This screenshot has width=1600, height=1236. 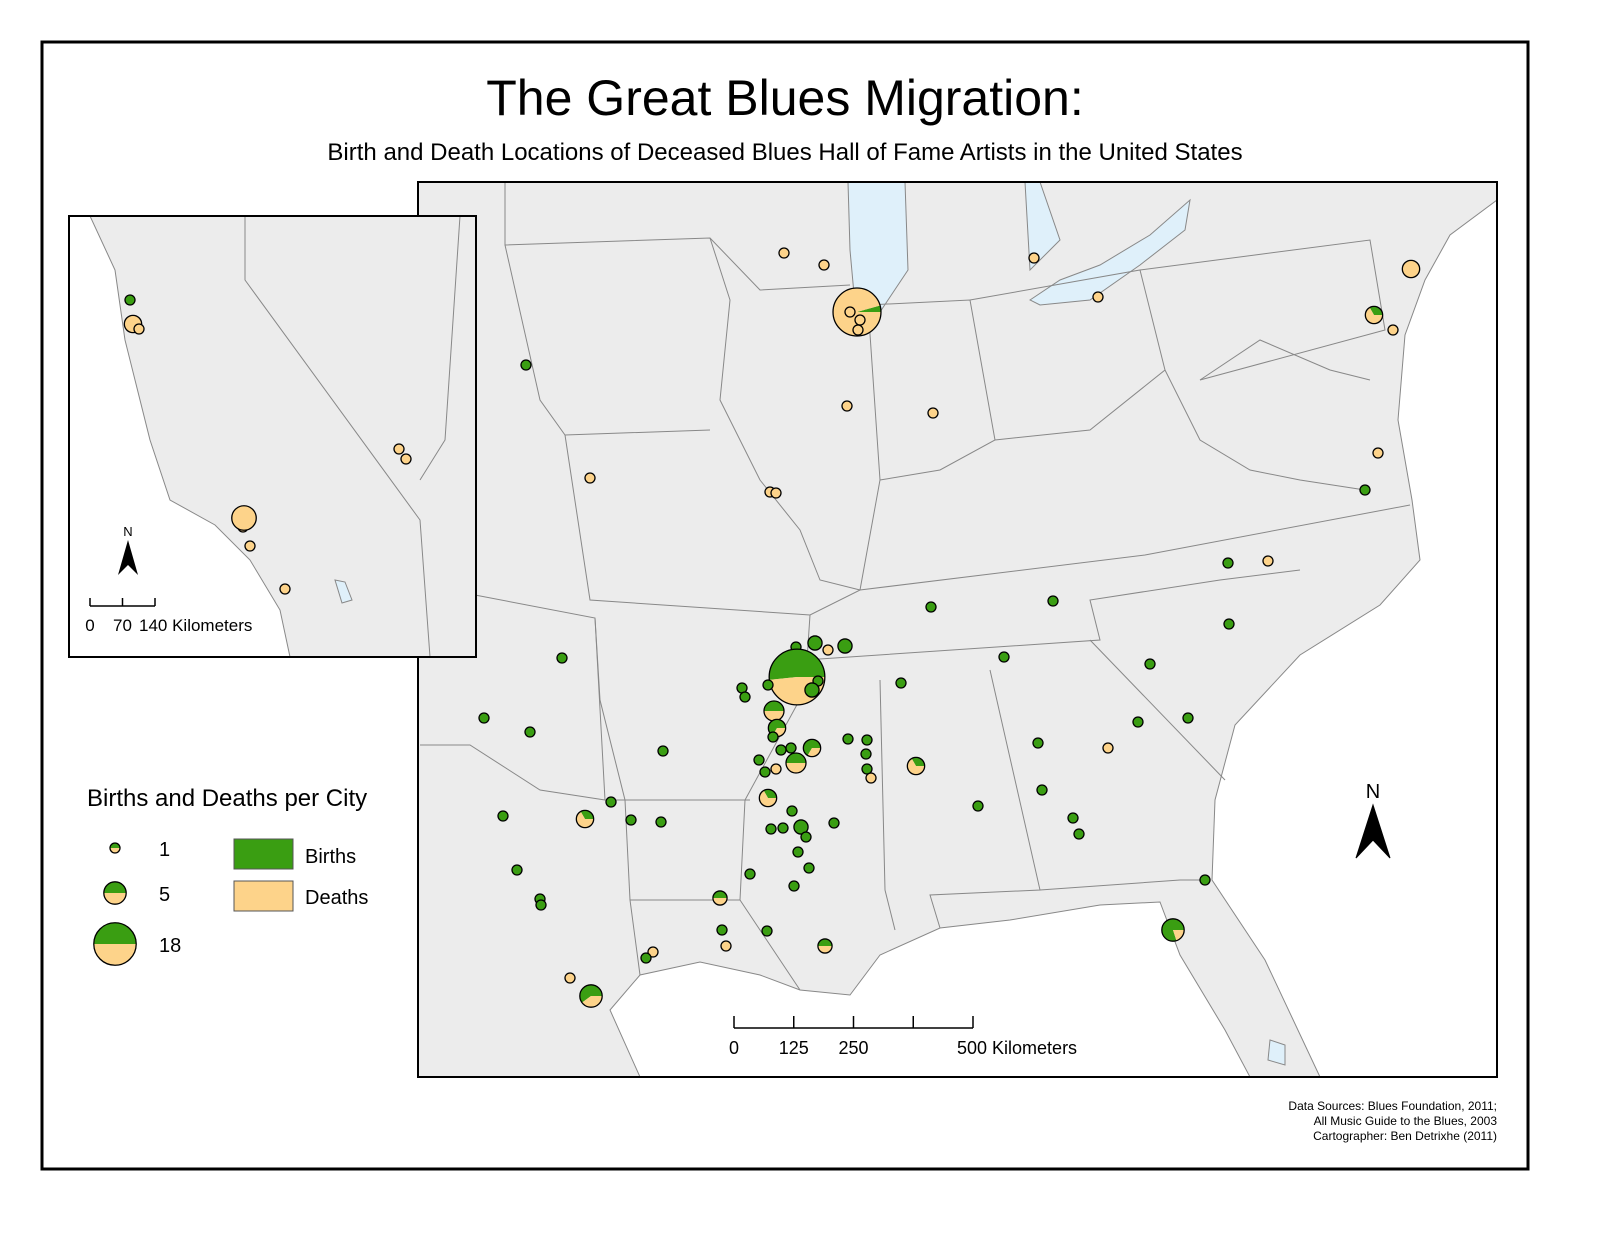 What do you see at coordinates (282, 436) in the screenshot?
I see `inset-land` at bounding box center [282, 436].